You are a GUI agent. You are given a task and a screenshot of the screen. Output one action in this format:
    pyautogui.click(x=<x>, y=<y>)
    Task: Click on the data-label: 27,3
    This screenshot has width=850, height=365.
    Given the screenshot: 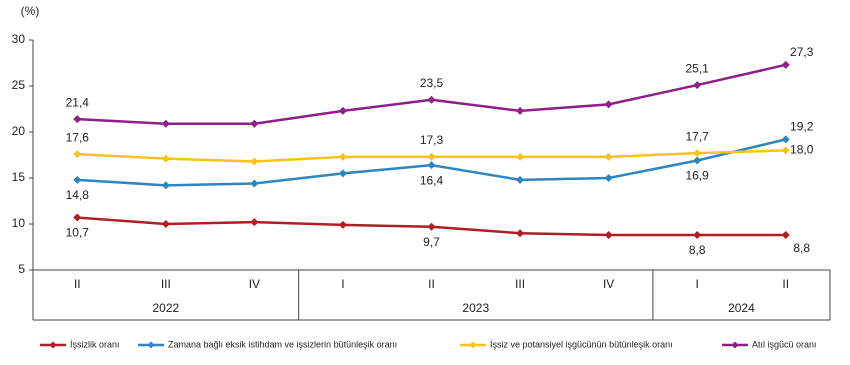 What is the action you would take?
    pyautogui.click(x=802, y=52)
    